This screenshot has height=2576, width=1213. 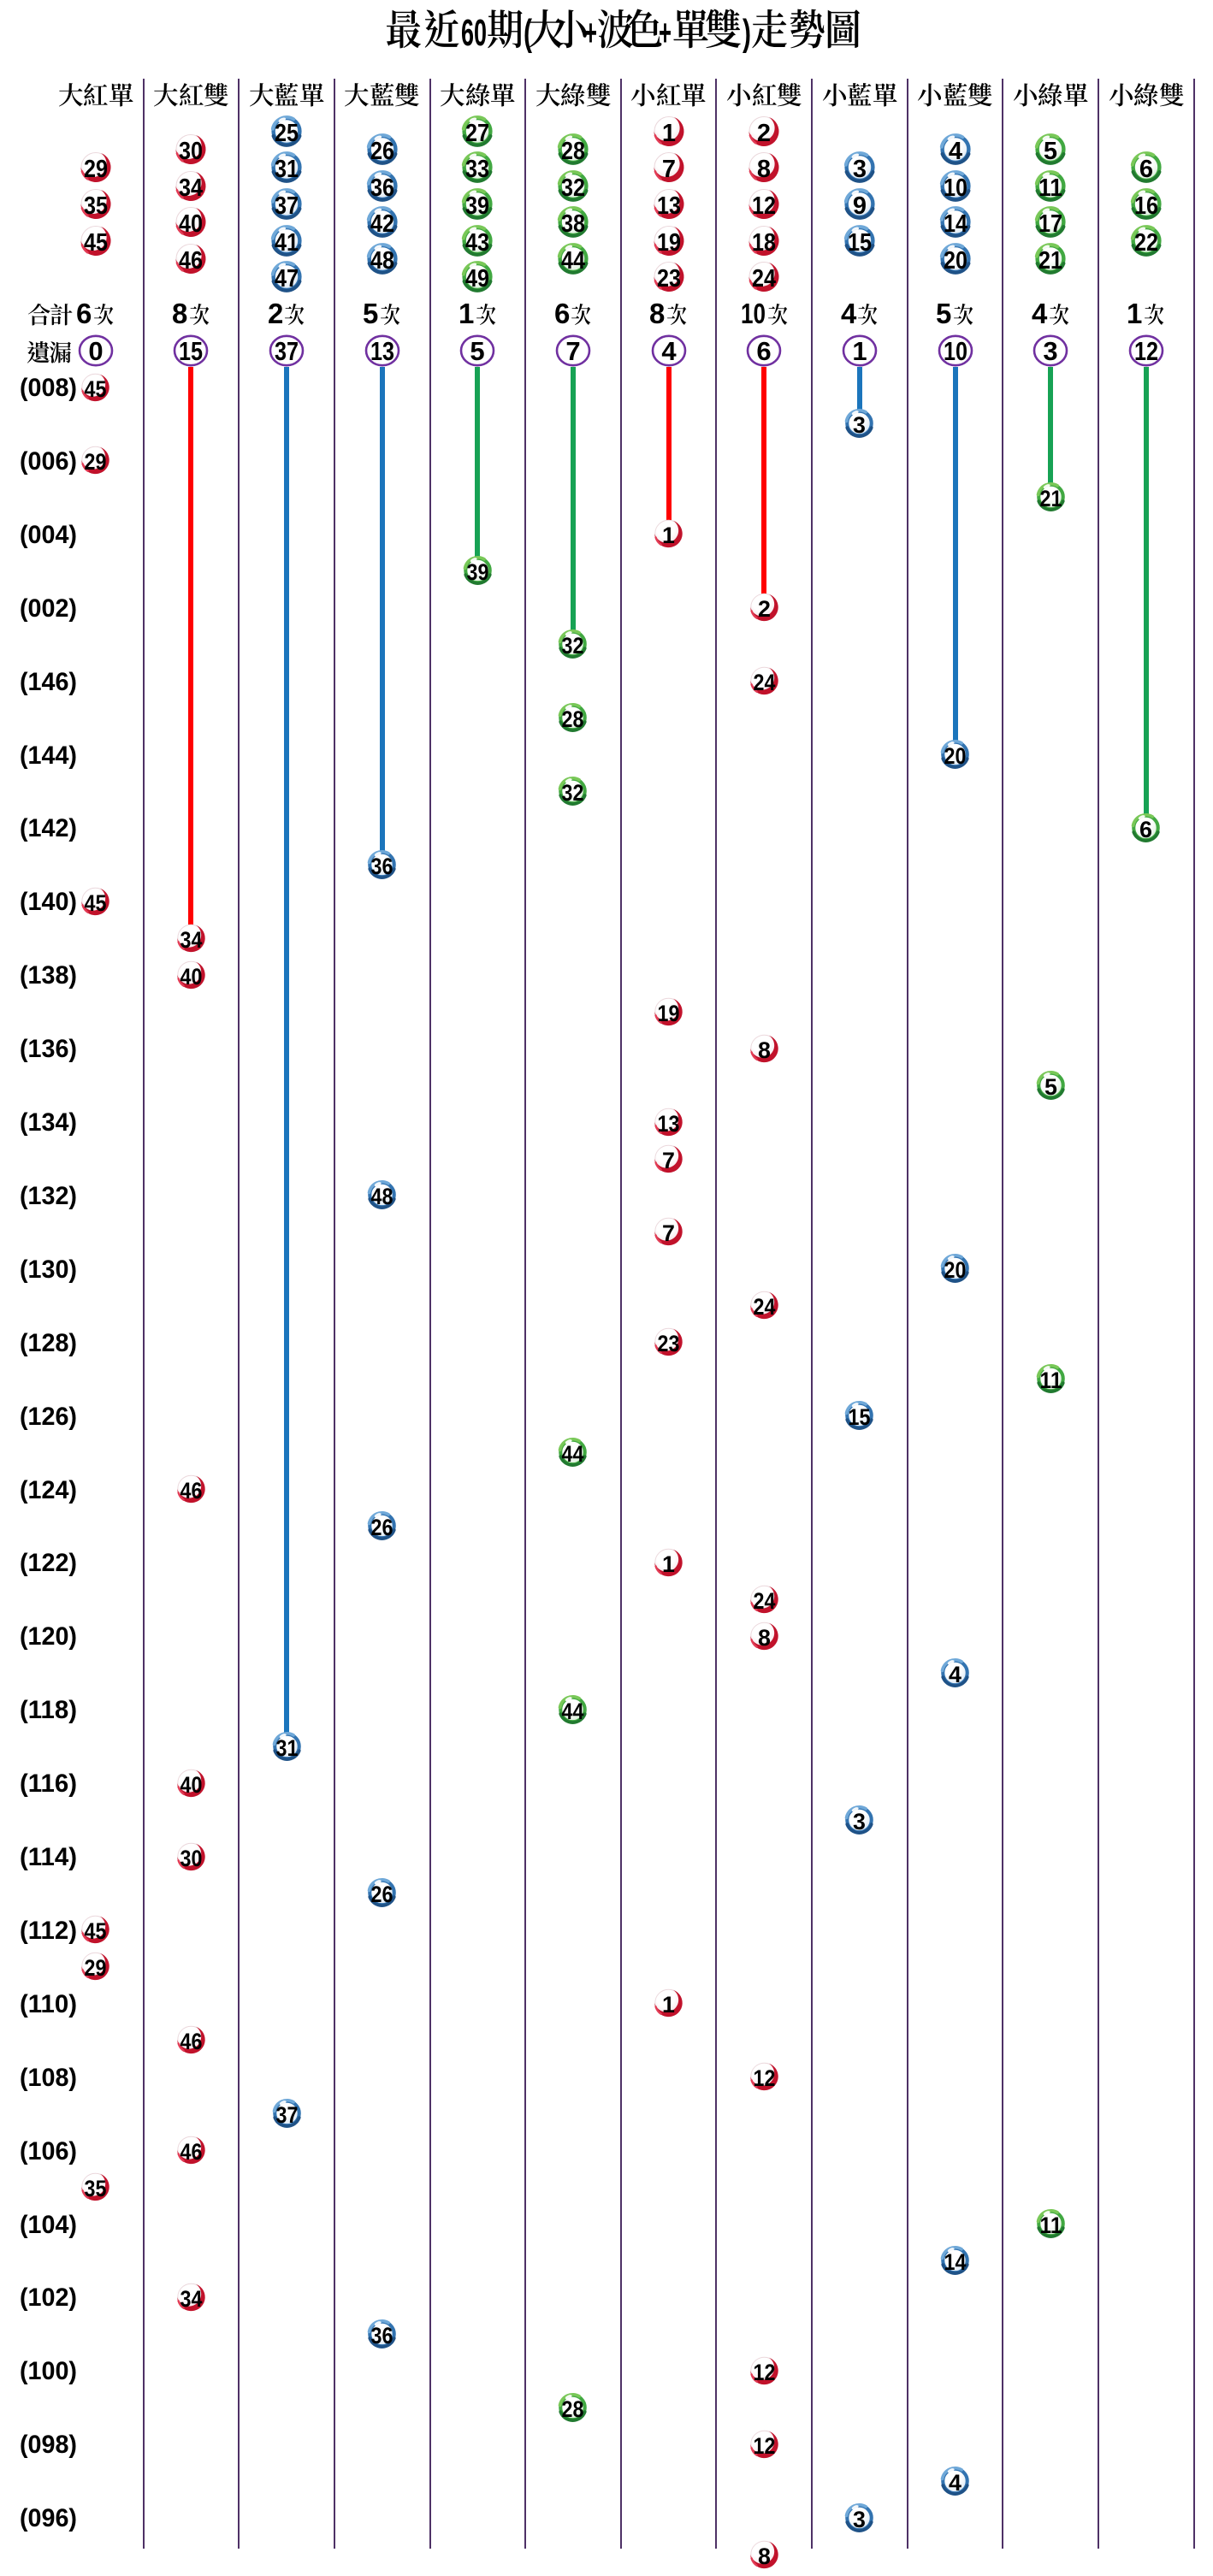 I want to click on svg-text: 35, so click(x=96, y=206).